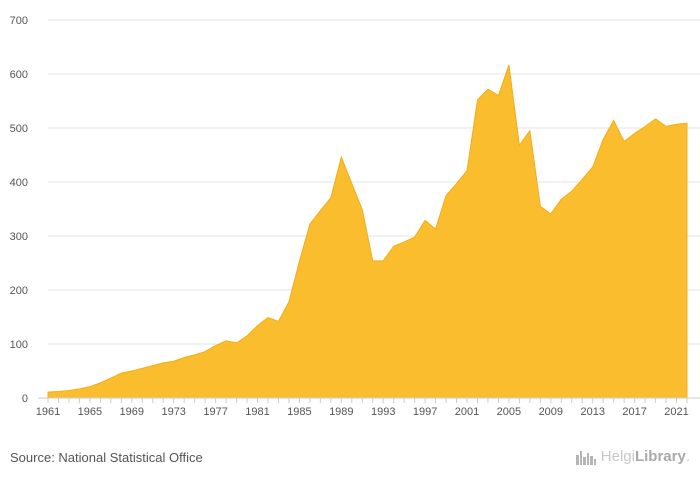 This screenshot has height=483, width=700. I want to click on x-tick-label: 1973, so click(173, 412).